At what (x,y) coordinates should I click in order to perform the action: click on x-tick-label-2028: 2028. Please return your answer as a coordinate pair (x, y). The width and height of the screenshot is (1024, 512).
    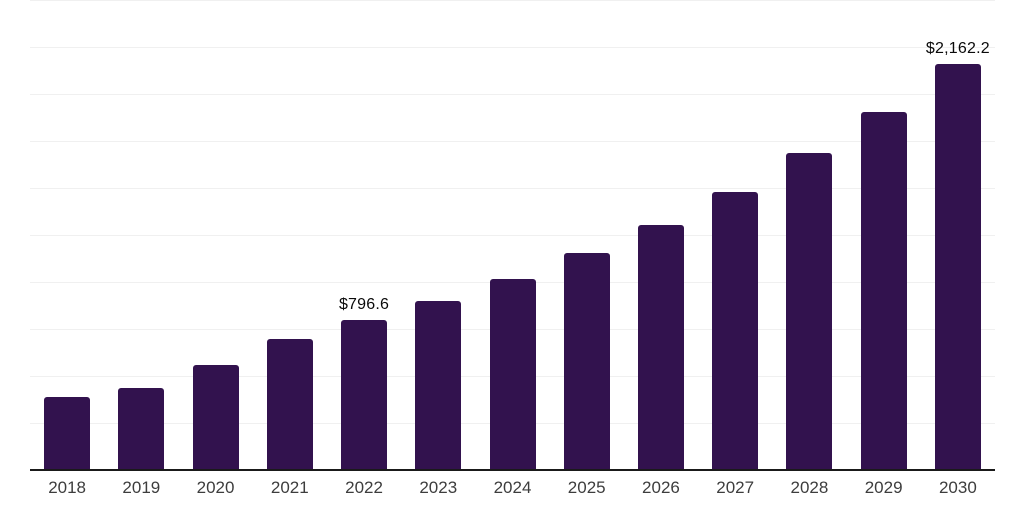
    Looking at the image, I should click on (809, 487).